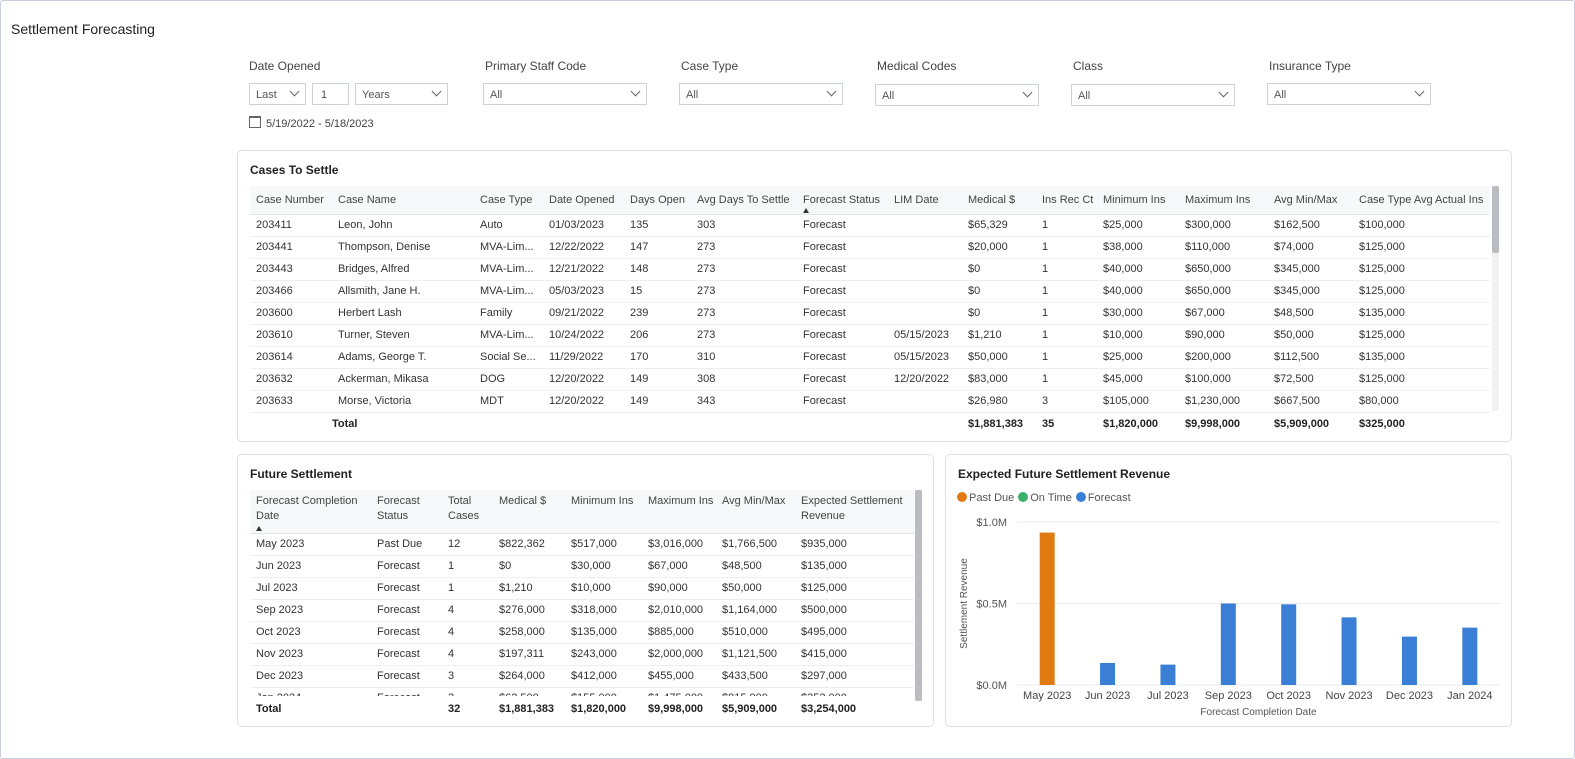  Describe the element at coordinates (370, 313) in the screenshot. I see `table-cell: Herbert Lash` at that location.